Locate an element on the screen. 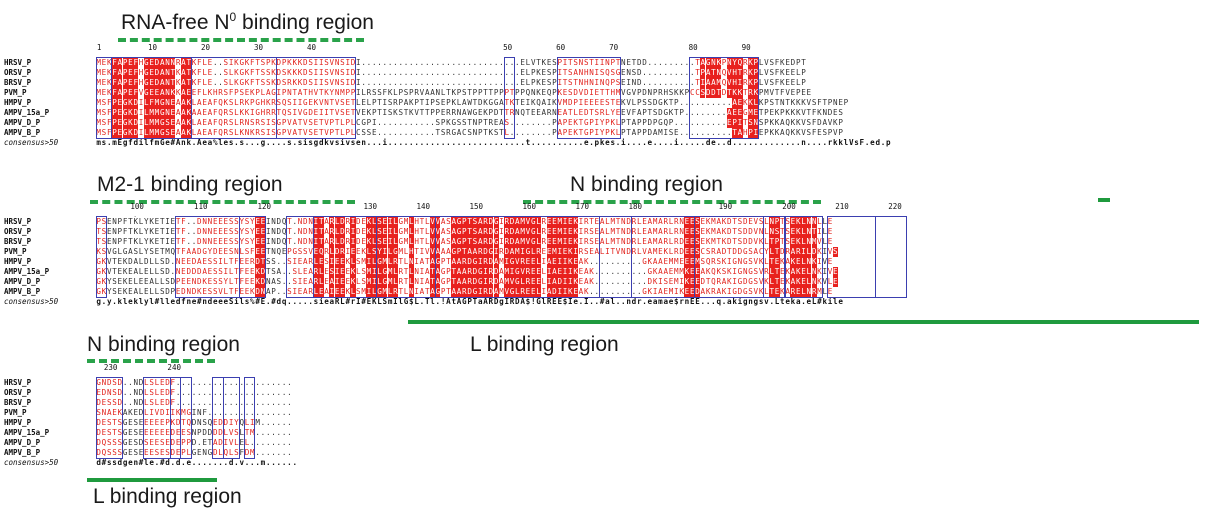 The height and width of the screenshot is (512, 1209). sequence-name: AMPV_15a_P is located at coordinates (27, 432).